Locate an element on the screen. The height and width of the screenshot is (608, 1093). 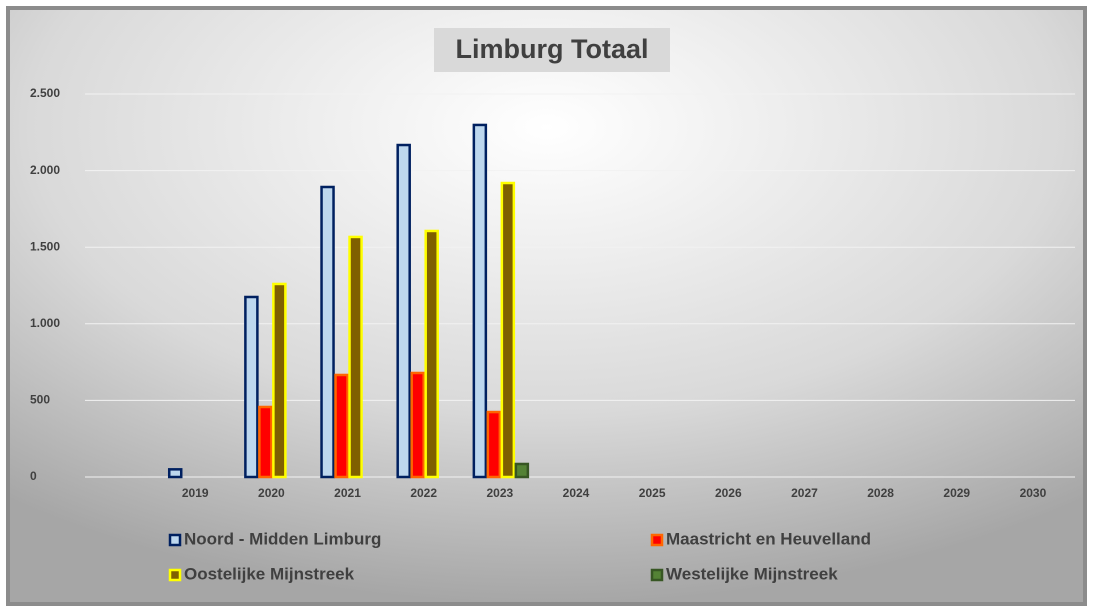
y-tick-label: 2.000 is located at coordinates (45, 170).